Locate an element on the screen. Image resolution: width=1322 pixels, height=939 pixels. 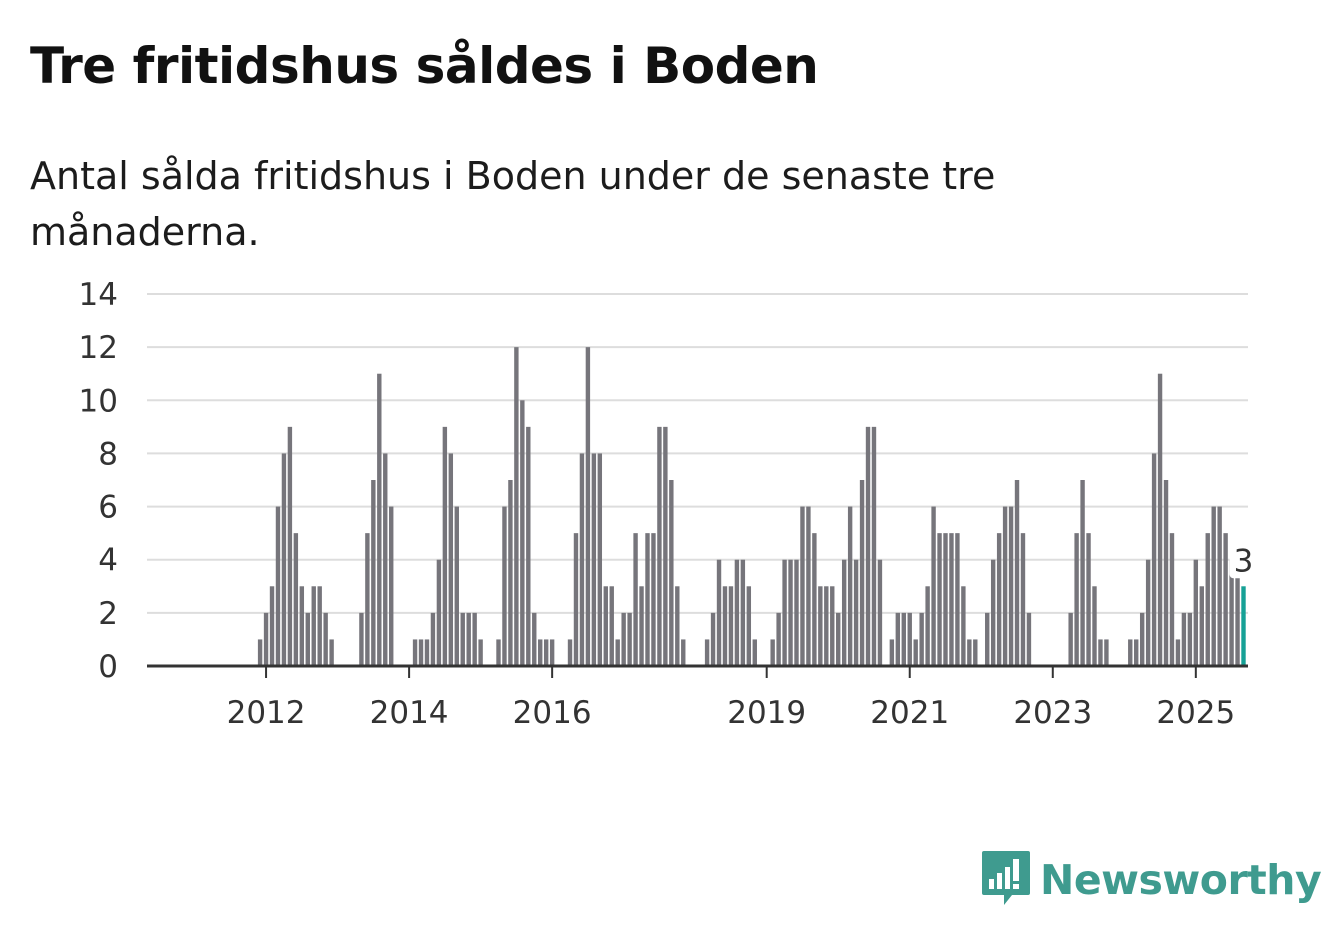
y-axis-labels: 0 2 4 6 8 10 12 14 is located at coordinates (98, 481).